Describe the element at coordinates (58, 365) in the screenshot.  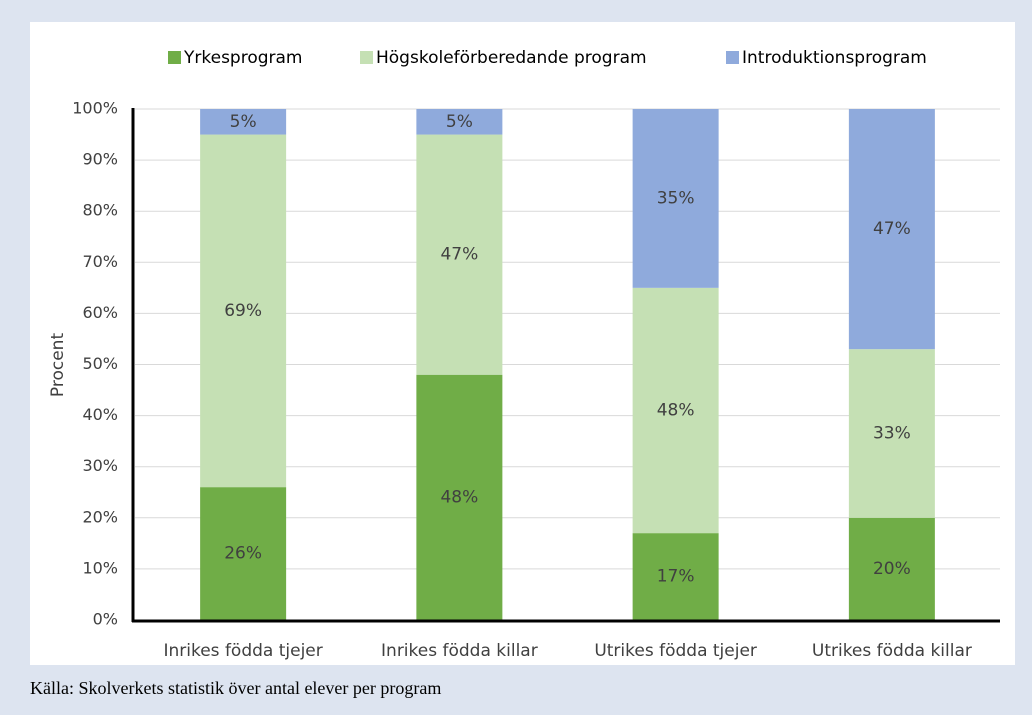
I see `y-axis-label: Procent` at that location.